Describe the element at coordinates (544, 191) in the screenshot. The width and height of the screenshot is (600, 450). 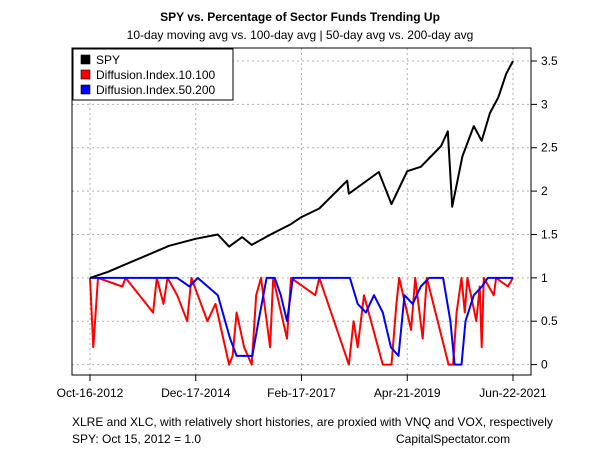
I see `y-tick-label: 2` at that location.